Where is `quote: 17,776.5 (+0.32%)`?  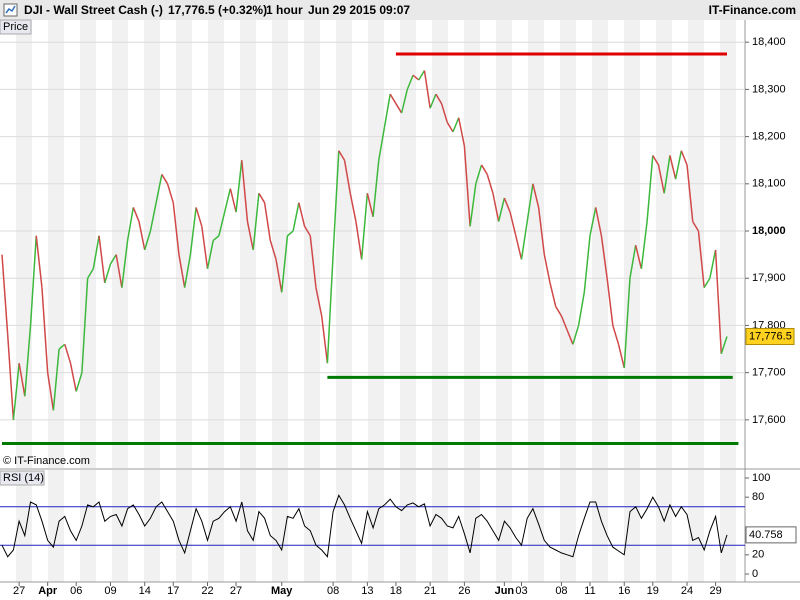
quote: 17,776.5 (+0.32%) is located at coordinates (217, 10).